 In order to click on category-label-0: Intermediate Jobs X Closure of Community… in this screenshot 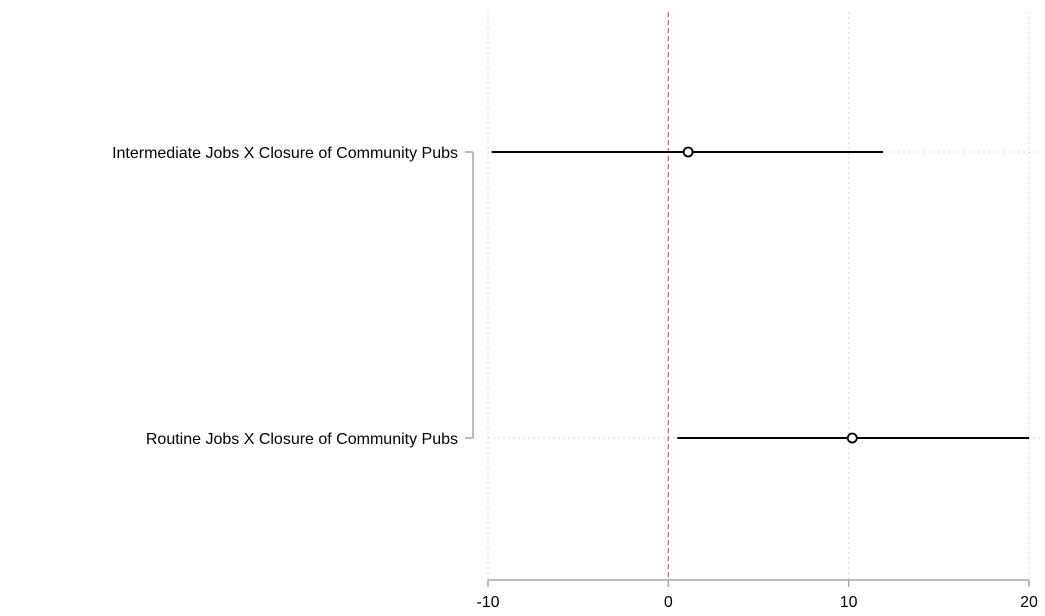, I will do `click(285, 153)`.